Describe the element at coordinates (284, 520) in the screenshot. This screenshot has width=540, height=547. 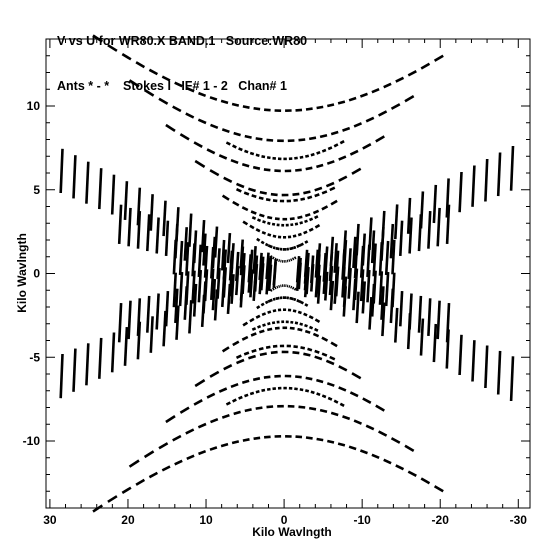
I see `x-tick-label: 0` at that location.